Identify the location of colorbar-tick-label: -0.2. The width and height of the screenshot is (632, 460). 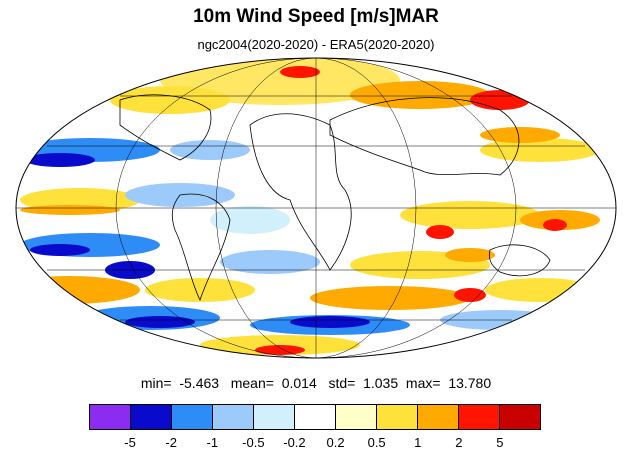
(294, 442).